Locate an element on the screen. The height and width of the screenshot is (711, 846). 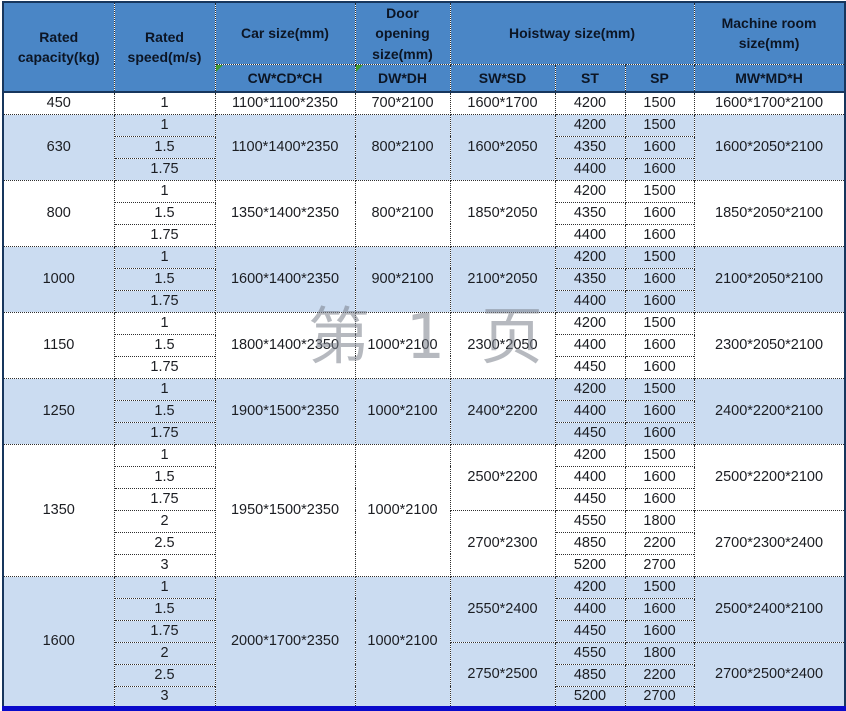
capacity-cell: 1150 is located at coordinates (58, 345).